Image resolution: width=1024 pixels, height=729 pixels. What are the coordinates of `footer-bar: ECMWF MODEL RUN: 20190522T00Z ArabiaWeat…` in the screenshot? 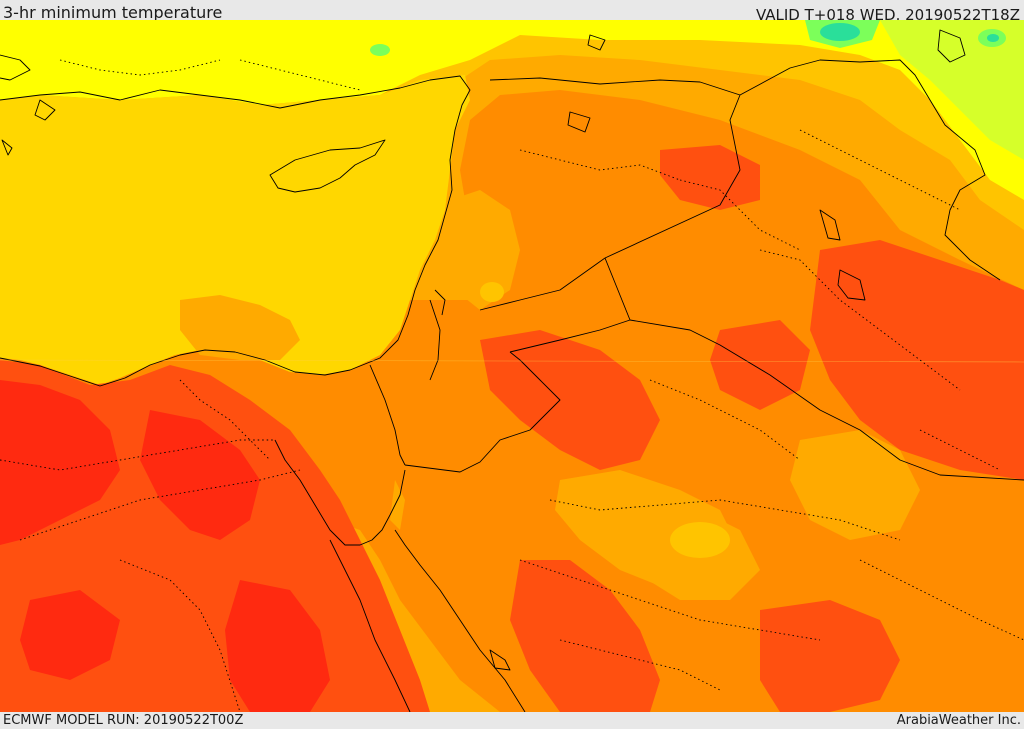 It's located at (512, 720).